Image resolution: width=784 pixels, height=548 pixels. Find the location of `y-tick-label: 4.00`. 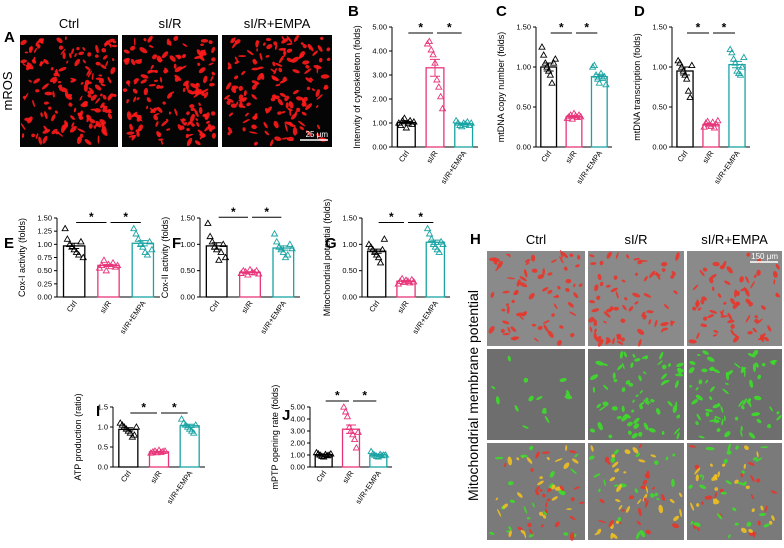

y-tick-label: 4.00 is located at coordinates (297, 419).